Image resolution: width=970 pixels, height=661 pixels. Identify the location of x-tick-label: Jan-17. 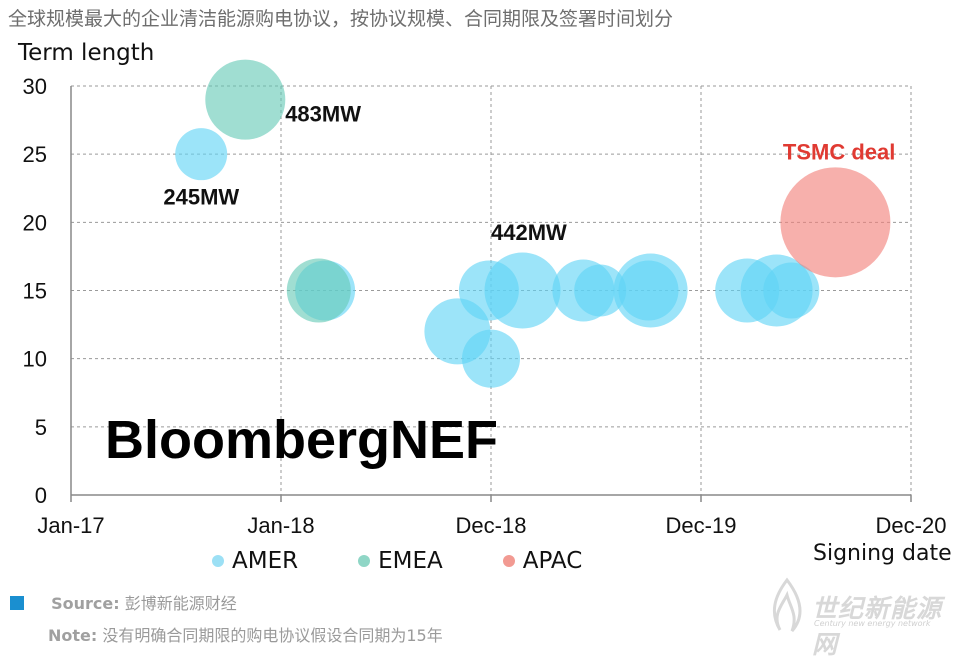
(70, 525).